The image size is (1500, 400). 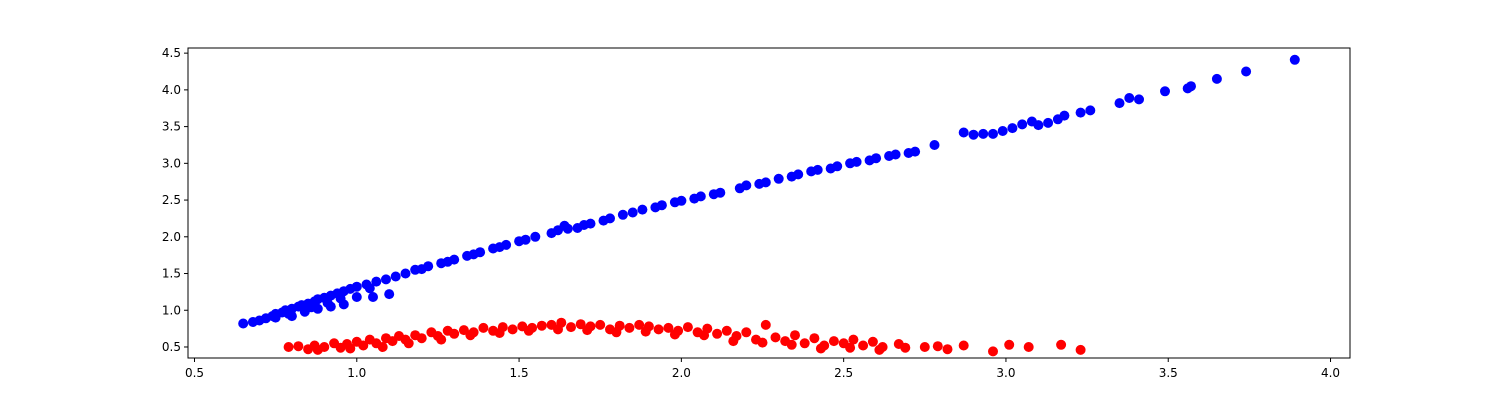 What do you see at coordinates (1330, 373) in the screenshot?
I see `x-tick-label: 4.0` at bounding box center [1330, 373].